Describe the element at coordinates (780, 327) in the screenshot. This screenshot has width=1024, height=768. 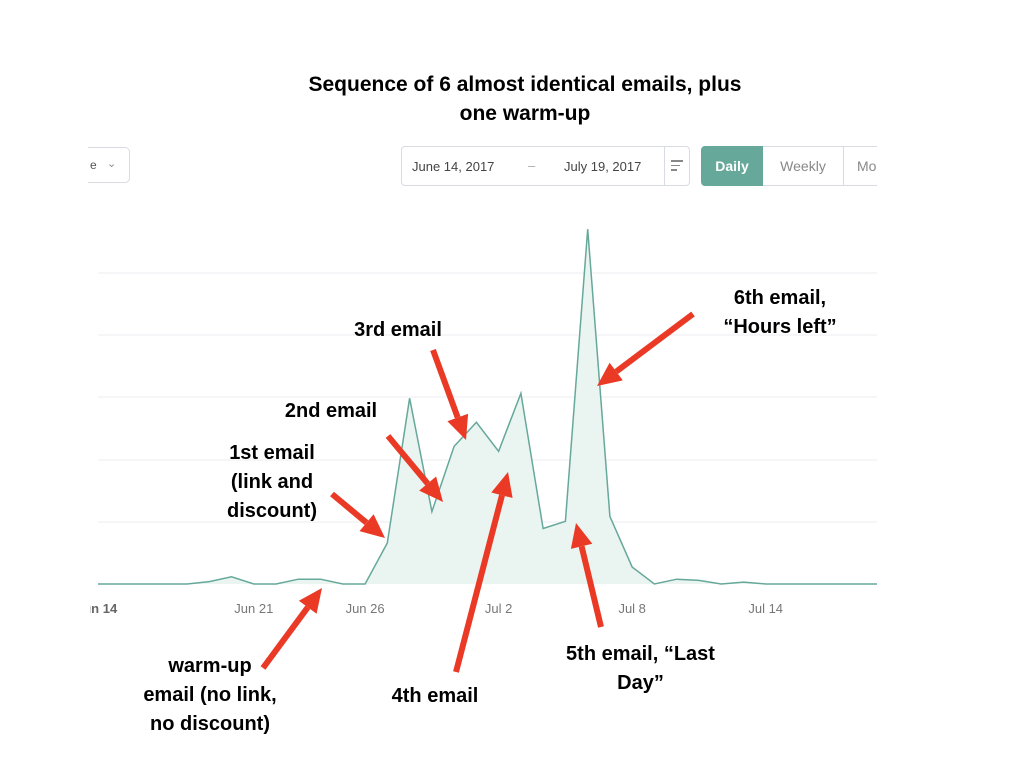
I see `annotation-sixth-line-2: “Hours left”` at that location.